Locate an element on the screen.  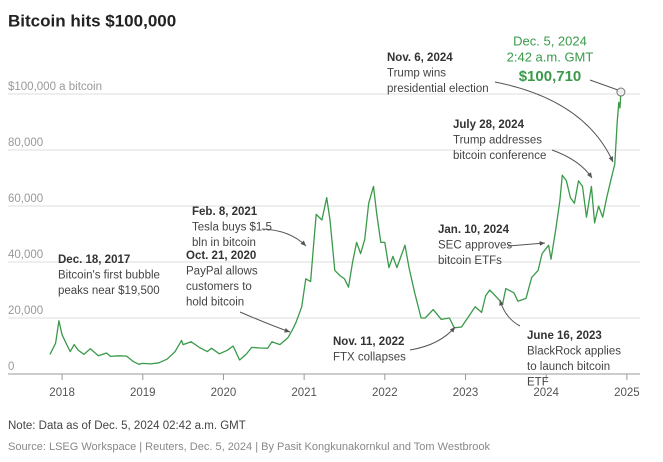
x-tick-label: 2025 is located at coordinates (627, 393).